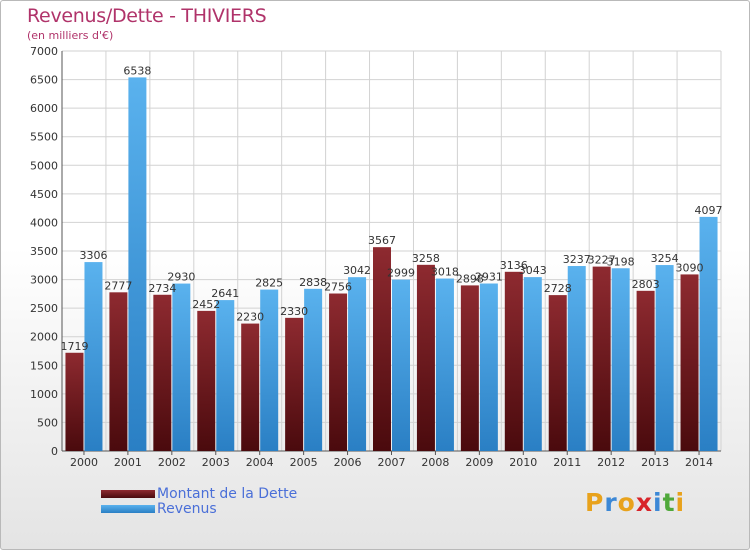 The image size is (750, 550). What do you see at coordinates (162, 372) in the screenshot?
I see `bar-dette-2002` at bounding box center [162, 372].